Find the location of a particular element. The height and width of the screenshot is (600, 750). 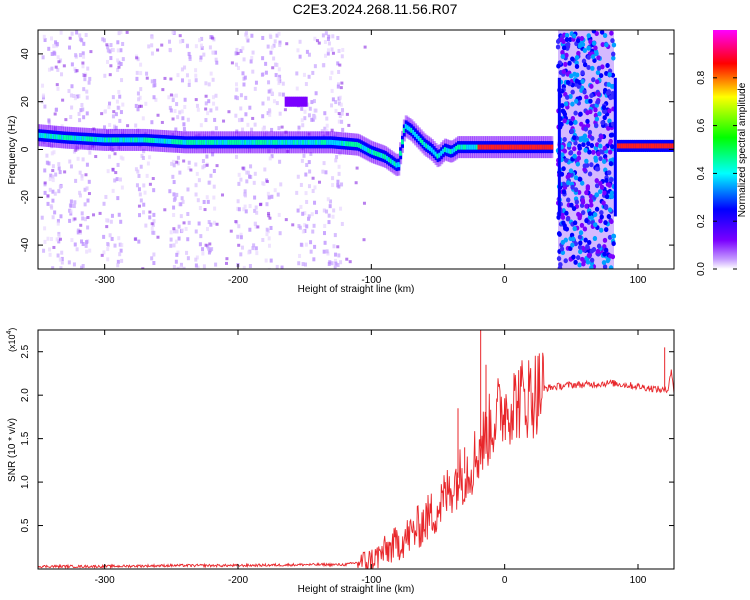

colorbar-label: Normalized spectral amplitude is located at coordinates (742, 149).